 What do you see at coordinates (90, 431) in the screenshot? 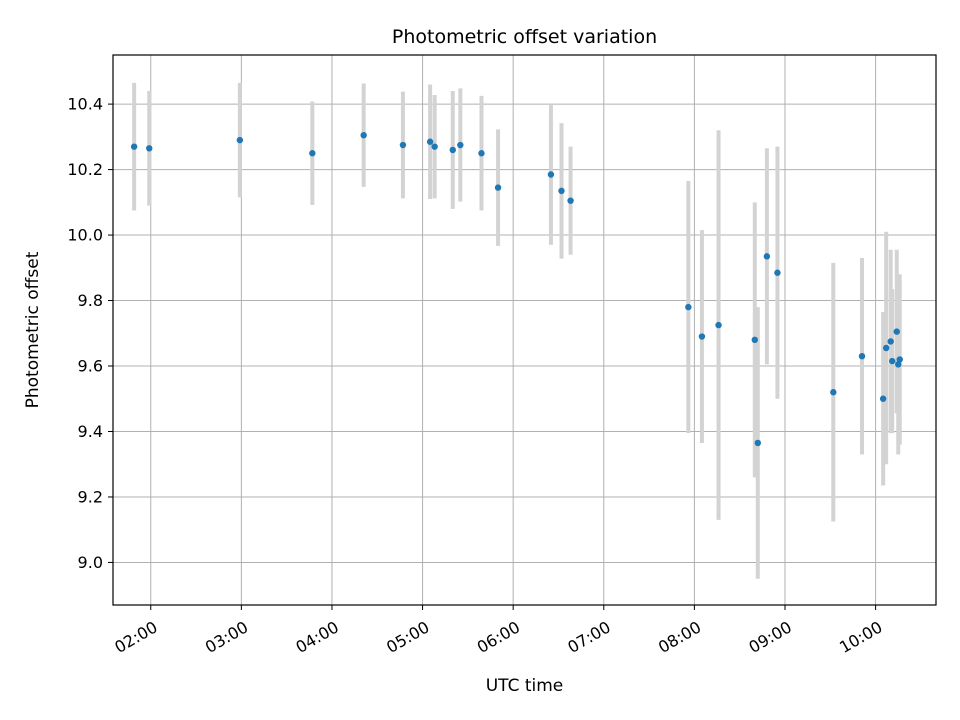
I see `y-tick-label: 9.4` at bounding box center [90, 431].